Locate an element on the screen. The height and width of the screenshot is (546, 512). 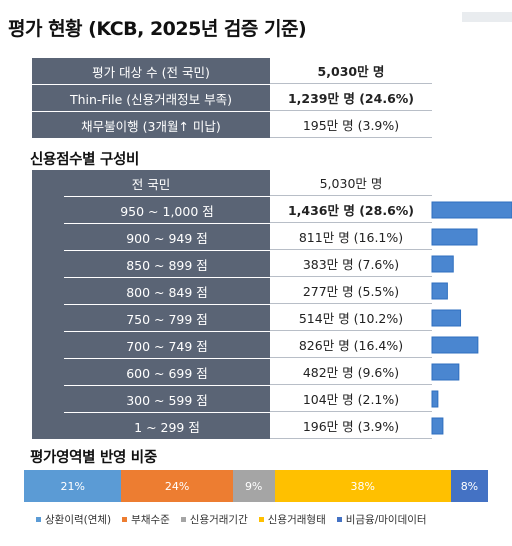
score-table-stub is located at coordinates (48, 316).